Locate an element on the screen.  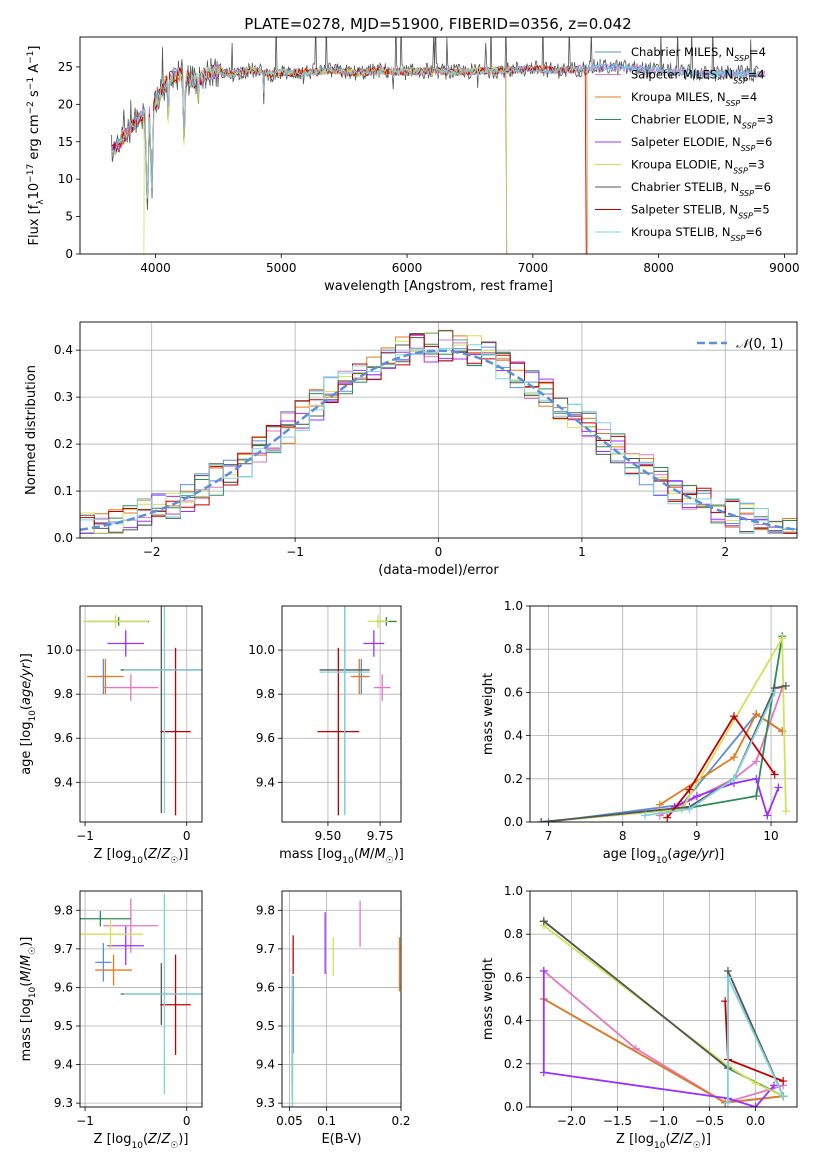
x-axis-label-part: wavelength [Angstrom, rest frame] is located at coordinates (438, 286).